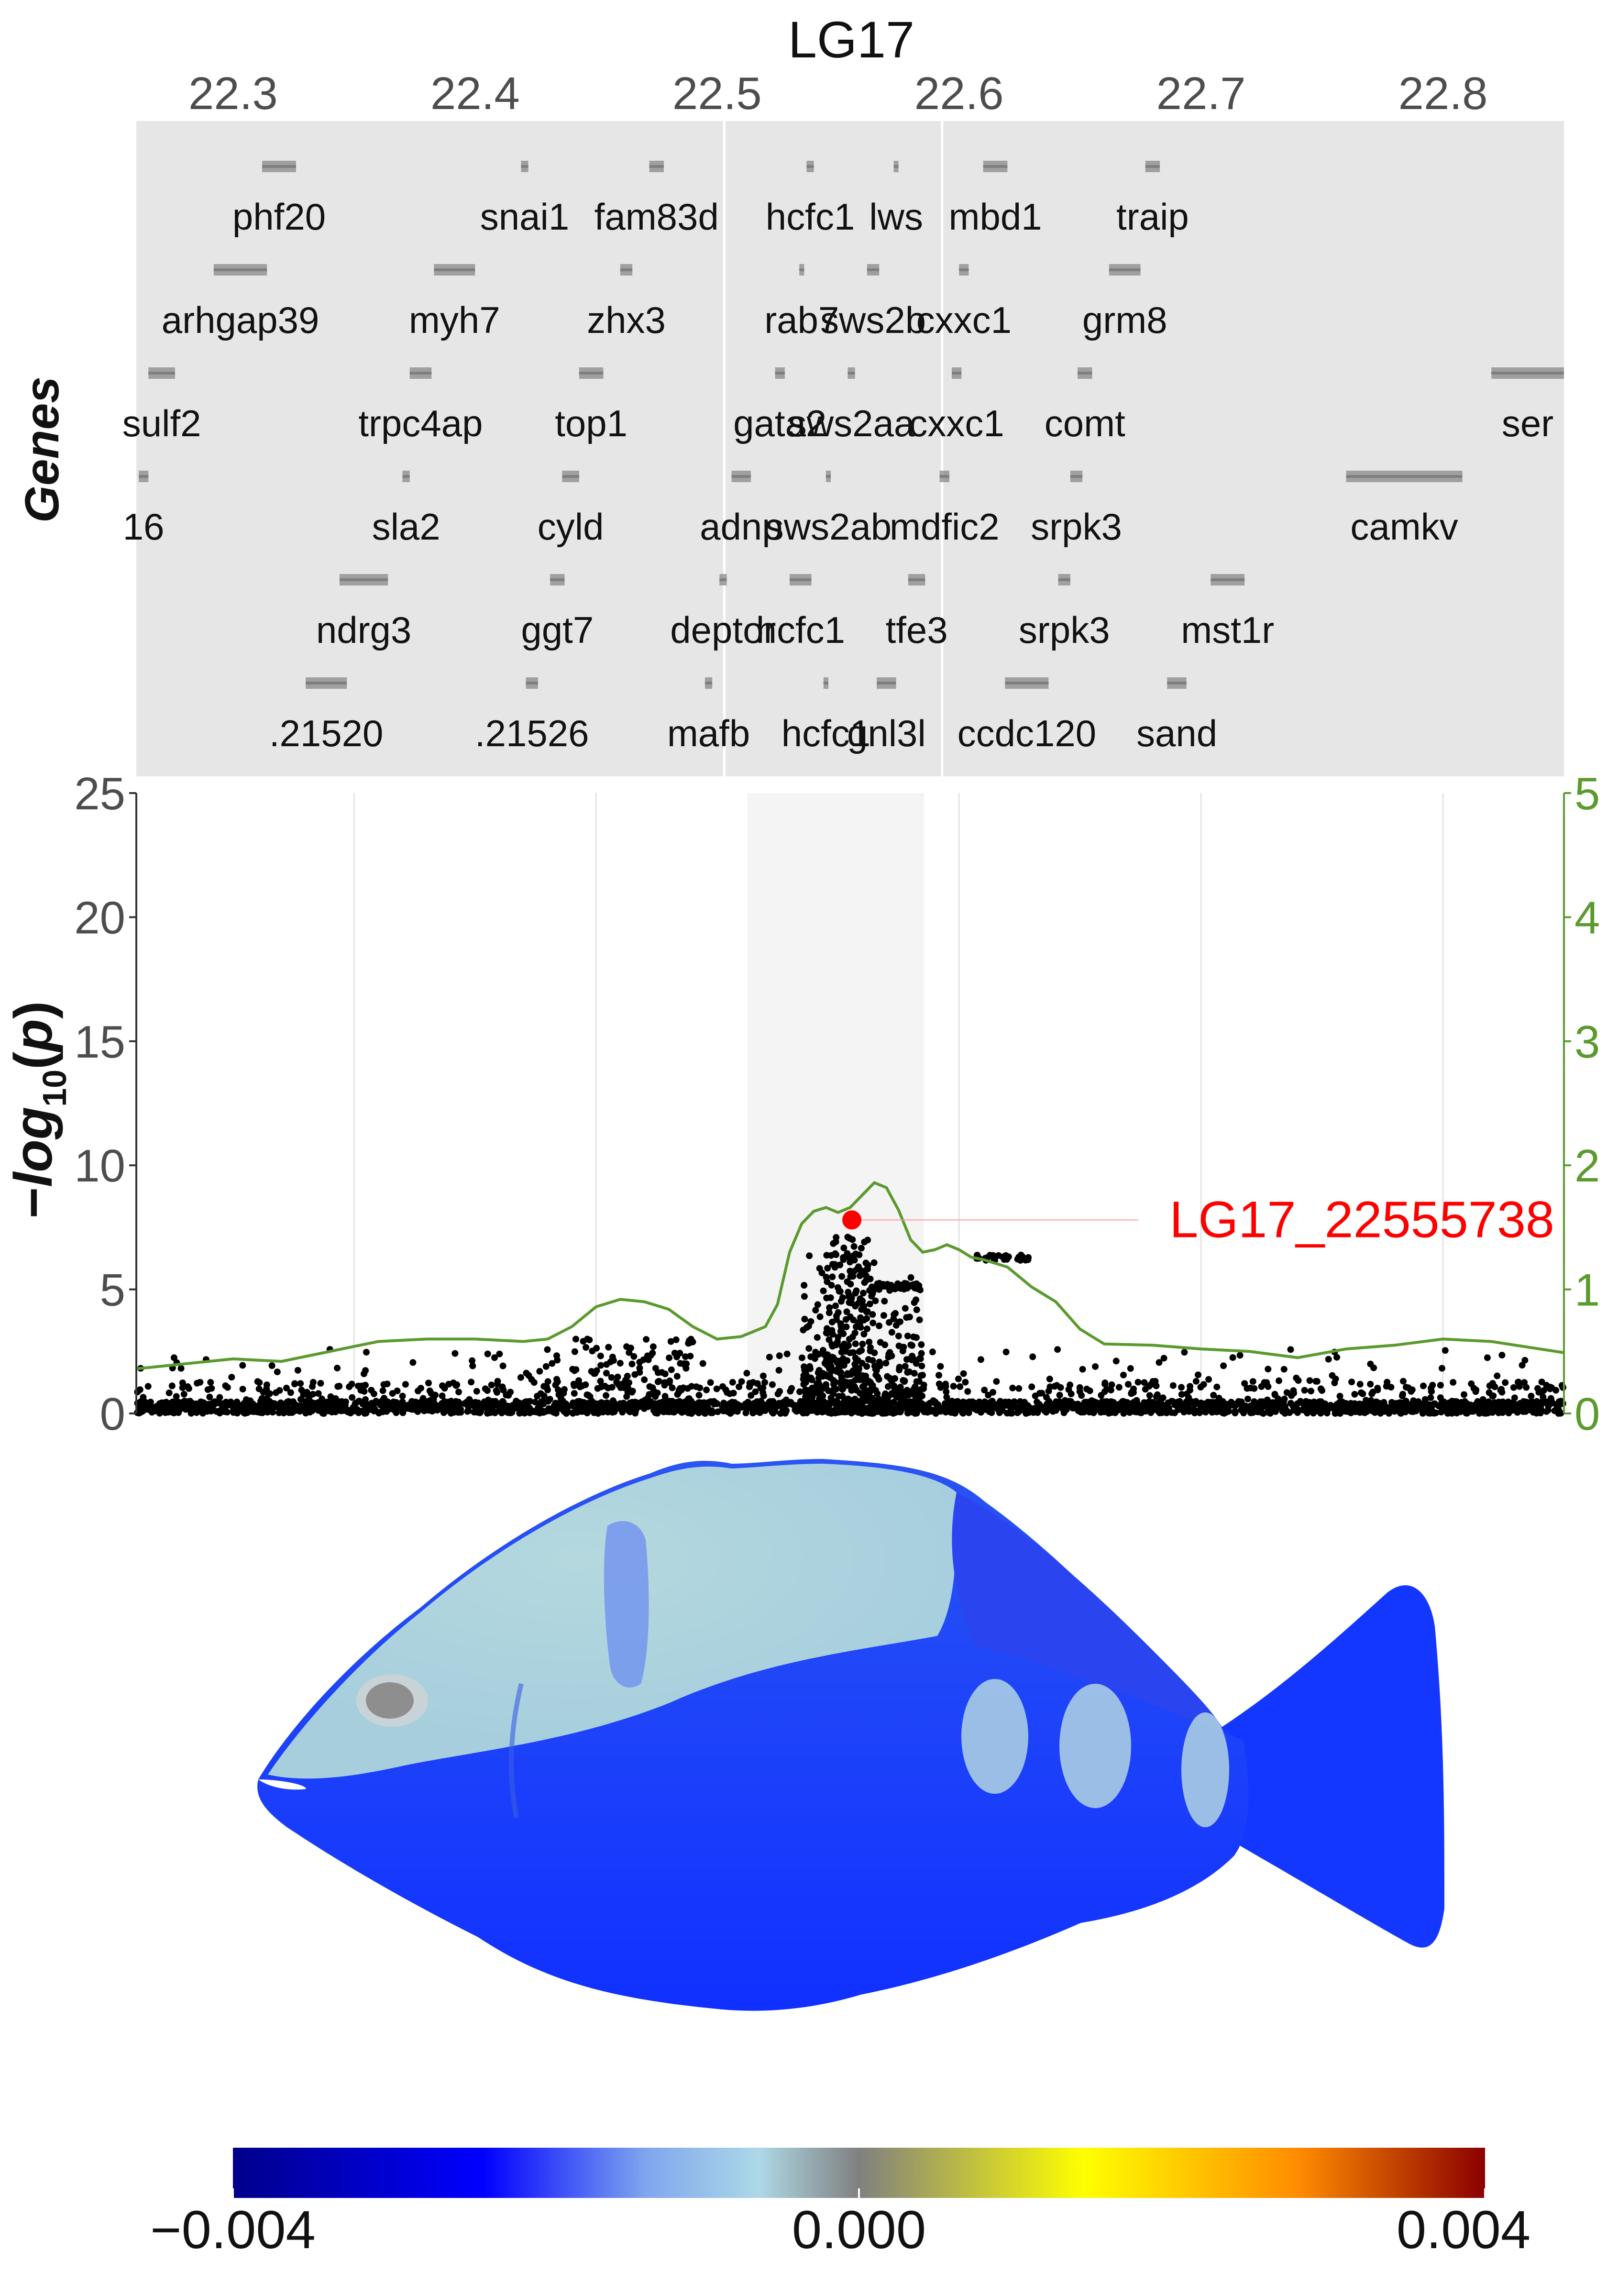  Describe the element at coordinates (1587, 794) in the screenshot. I see `y2-tick-label: 5` at that location.